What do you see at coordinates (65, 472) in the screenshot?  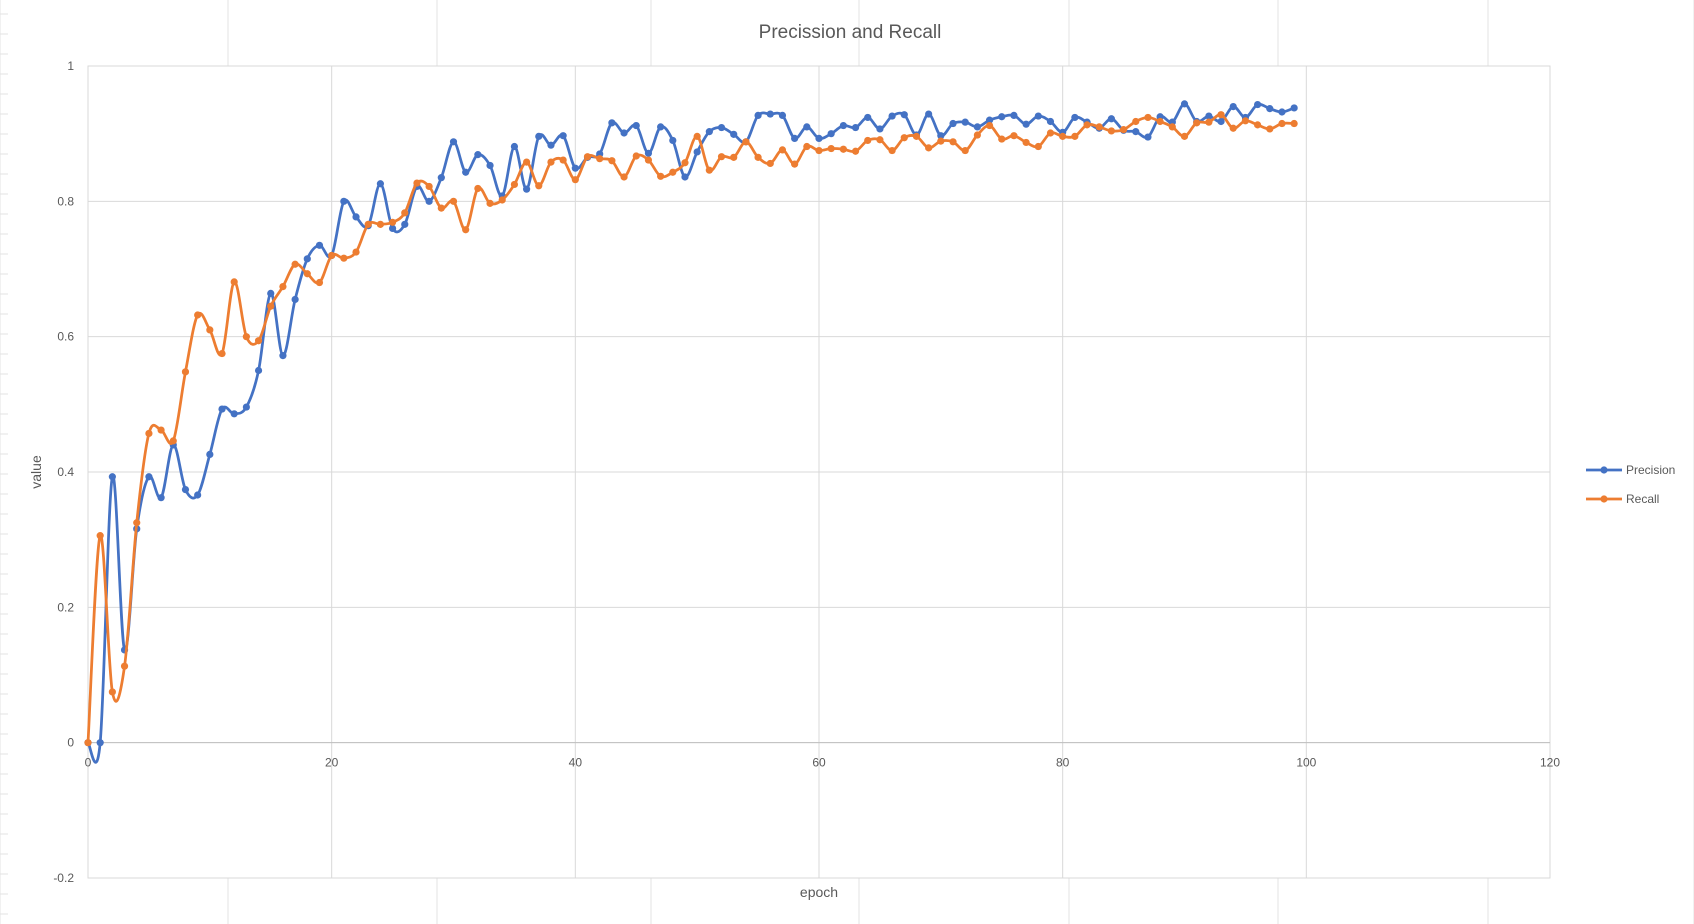 I see `y-tick-label: 0.4` at bounding box center [65, 472].